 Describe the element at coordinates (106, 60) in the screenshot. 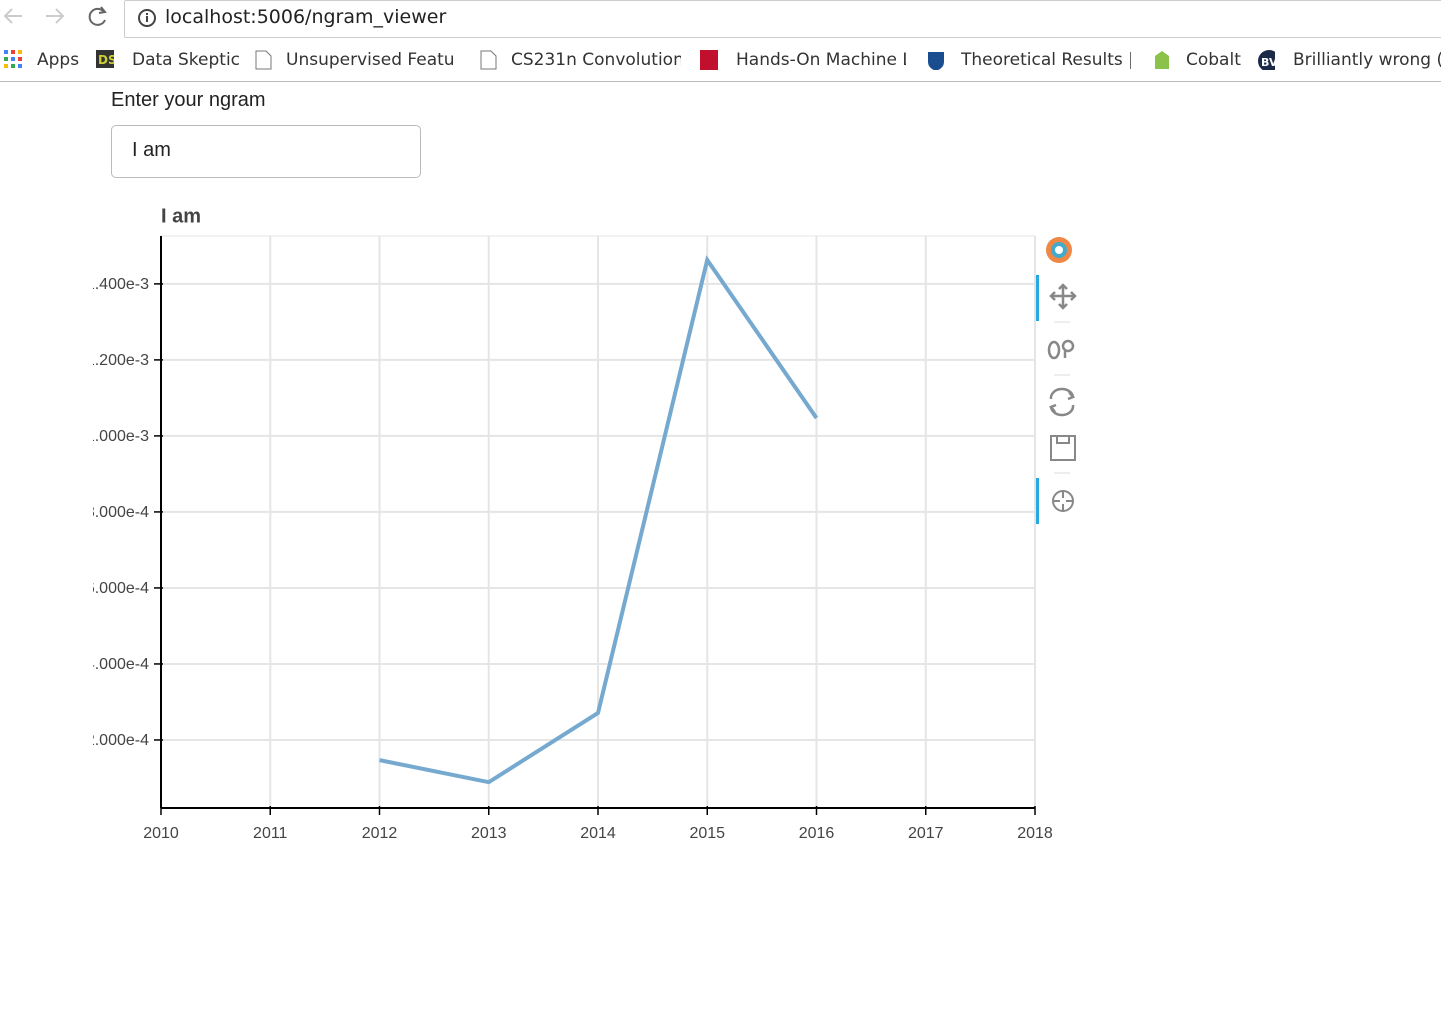

I see `svg-text: DS` at that location.